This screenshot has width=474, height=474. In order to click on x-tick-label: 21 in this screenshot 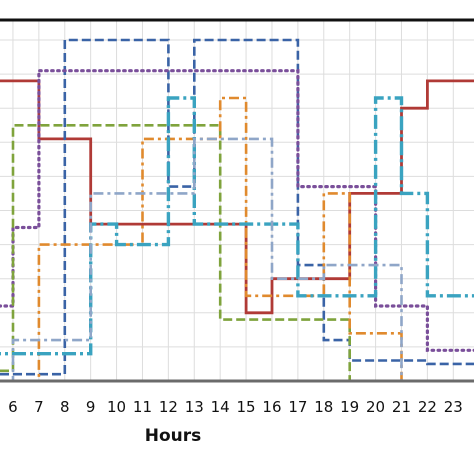, I will do `click(401, 407)`.